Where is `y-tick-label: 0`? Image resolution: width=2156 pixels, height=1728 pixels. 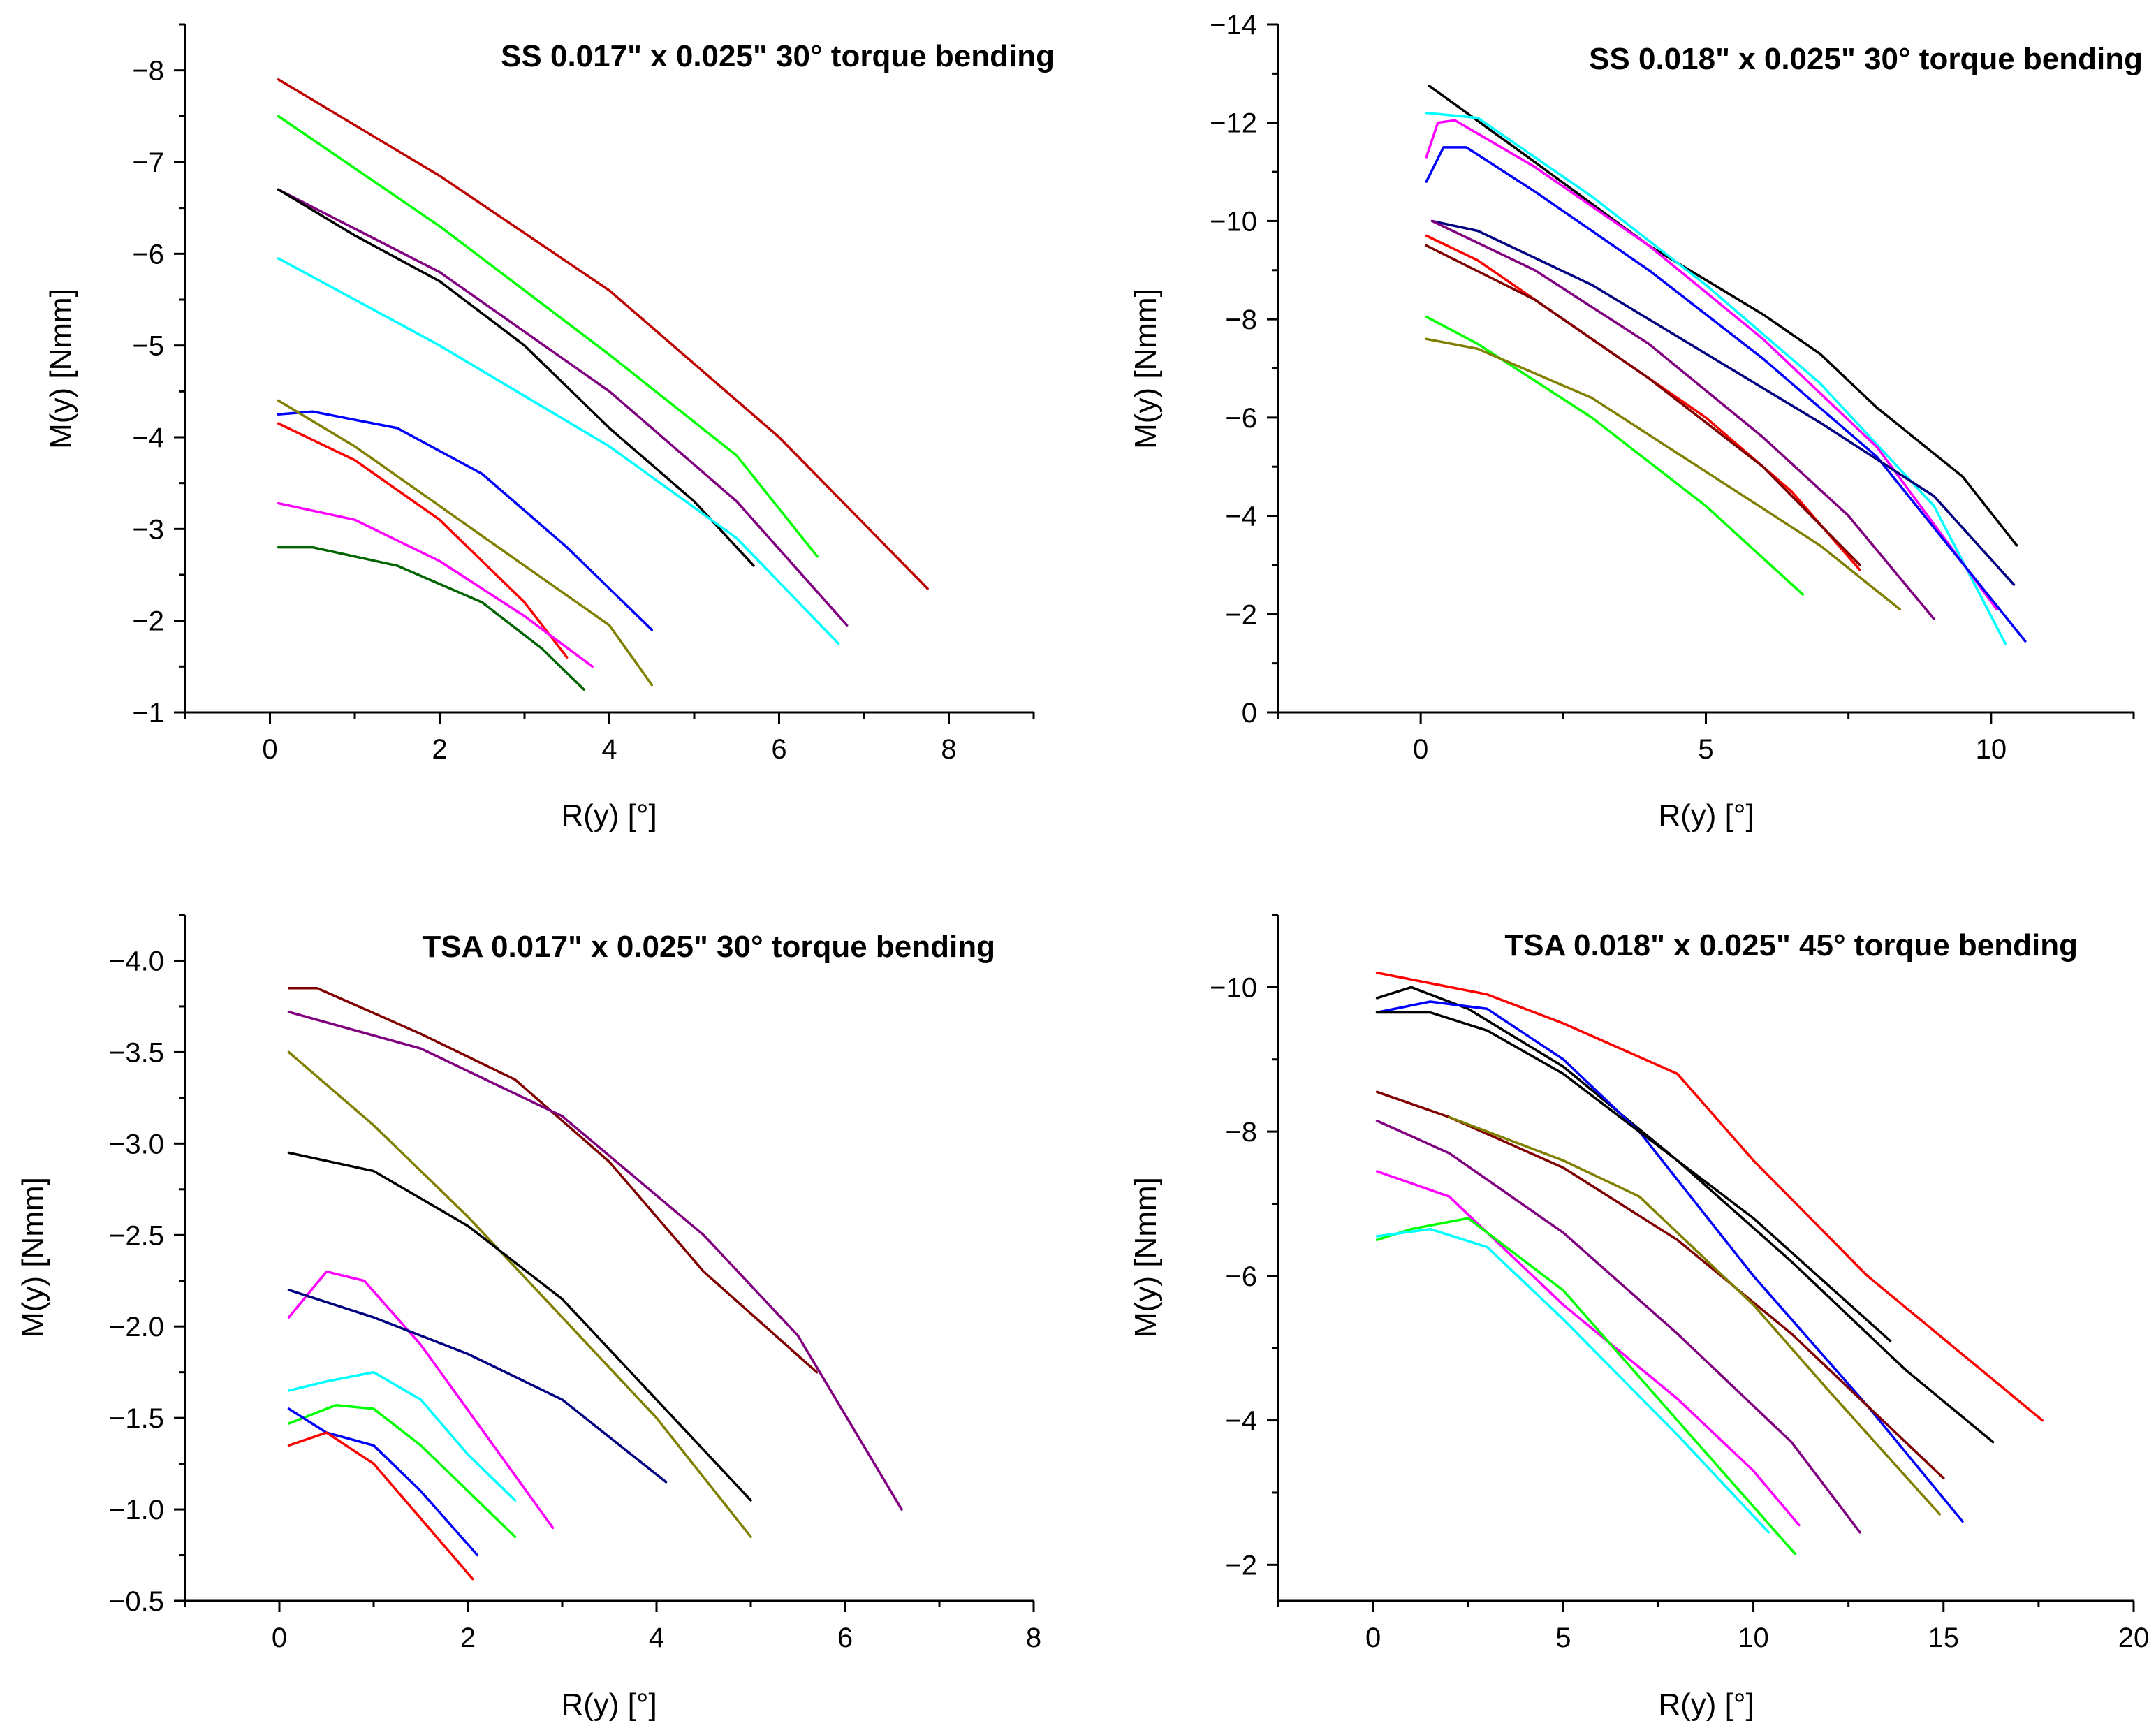
y-tick-label: 0 is located at coordinates (1249, 713).